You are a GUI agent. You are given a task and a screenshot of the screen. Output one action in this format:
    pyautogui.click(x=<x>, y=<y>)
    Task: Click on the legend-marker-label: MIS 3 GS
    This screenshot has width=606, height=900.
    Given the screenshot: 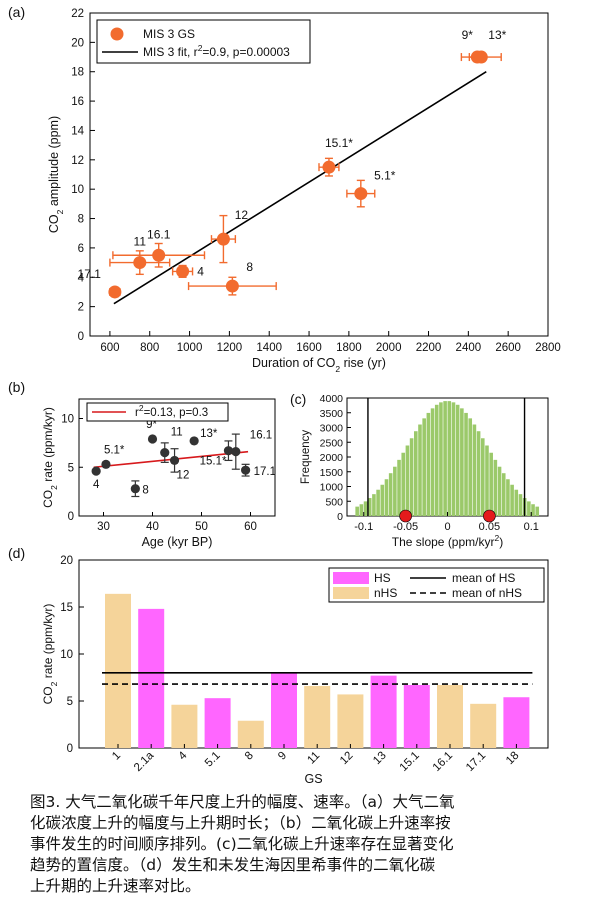 What is the action you would take?
    pyautogui.click(x=169, y=34)
    